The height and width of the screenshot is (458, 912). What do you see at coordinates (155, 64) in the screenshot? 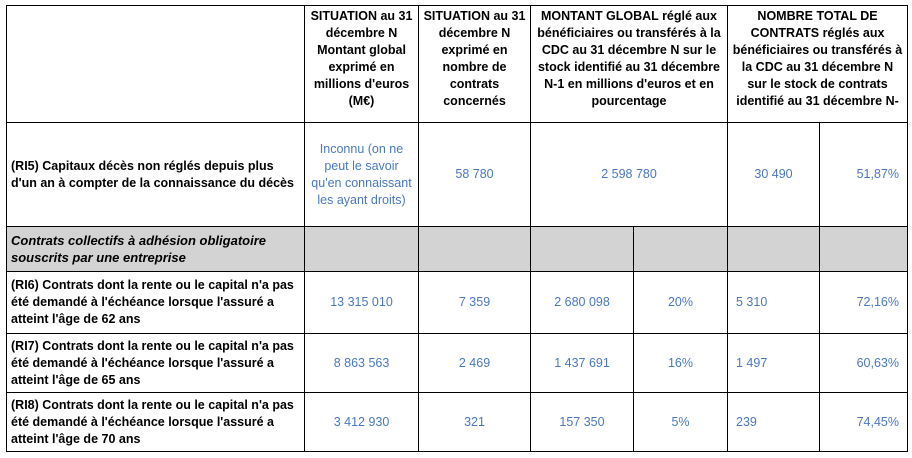
I see `header-empty` at bounding box center [155, 64].